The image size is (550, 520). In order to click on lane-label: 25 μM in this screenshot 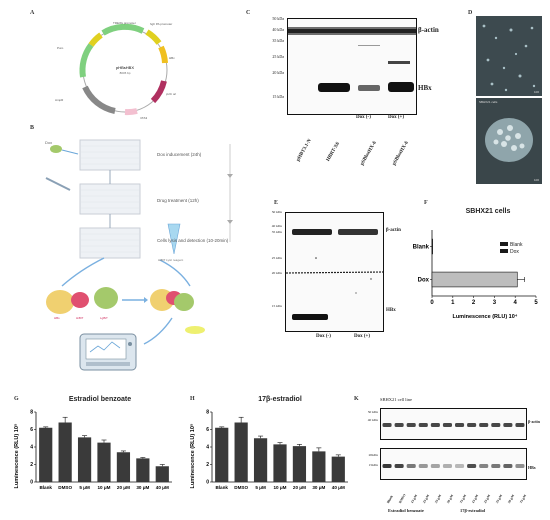, I will do `click(426, 498)`.